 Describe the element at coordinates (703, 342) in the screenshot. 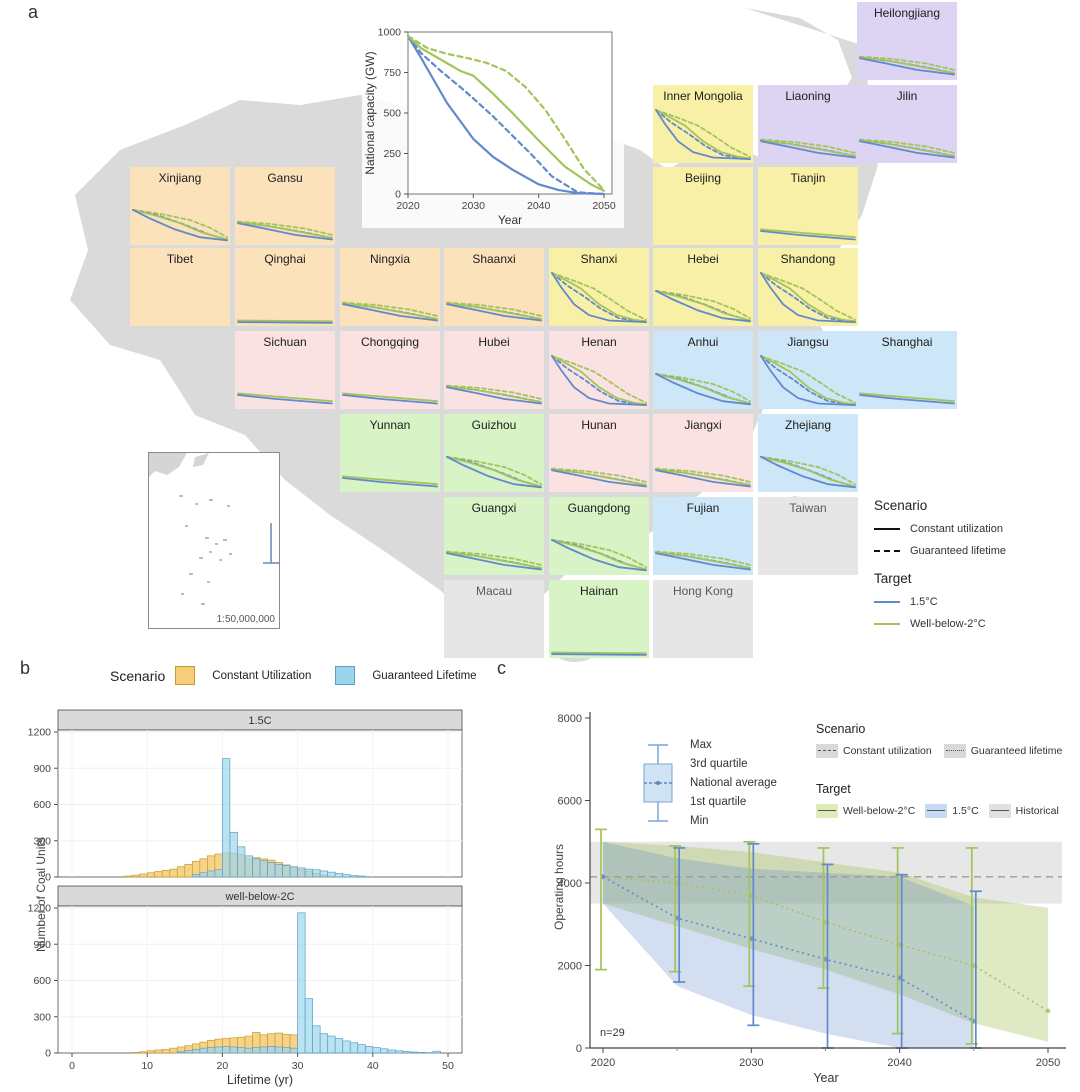

I see `province-label: Anhui` at that location.